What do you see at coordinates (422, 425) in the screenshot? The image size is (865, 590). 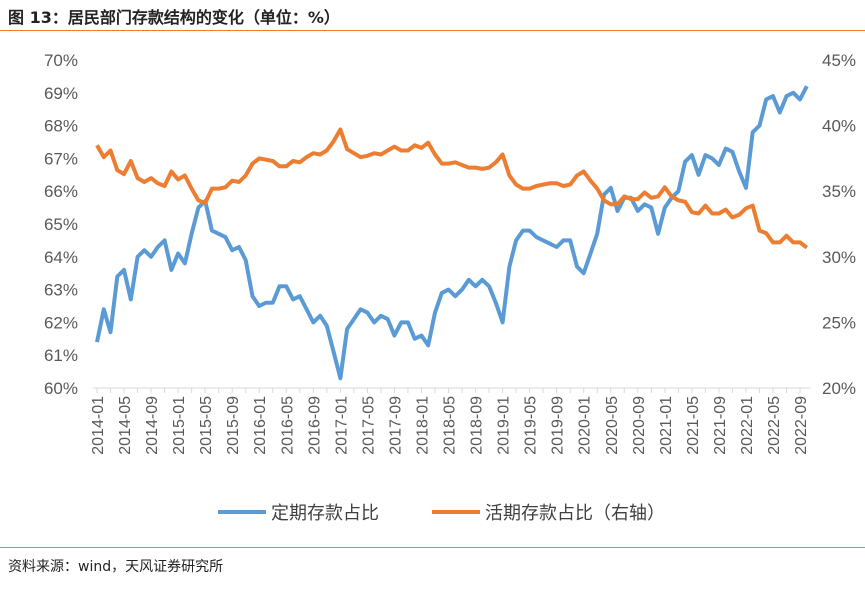 I see `x-tick-label: 2018-01` at bounding box center [422, 425].